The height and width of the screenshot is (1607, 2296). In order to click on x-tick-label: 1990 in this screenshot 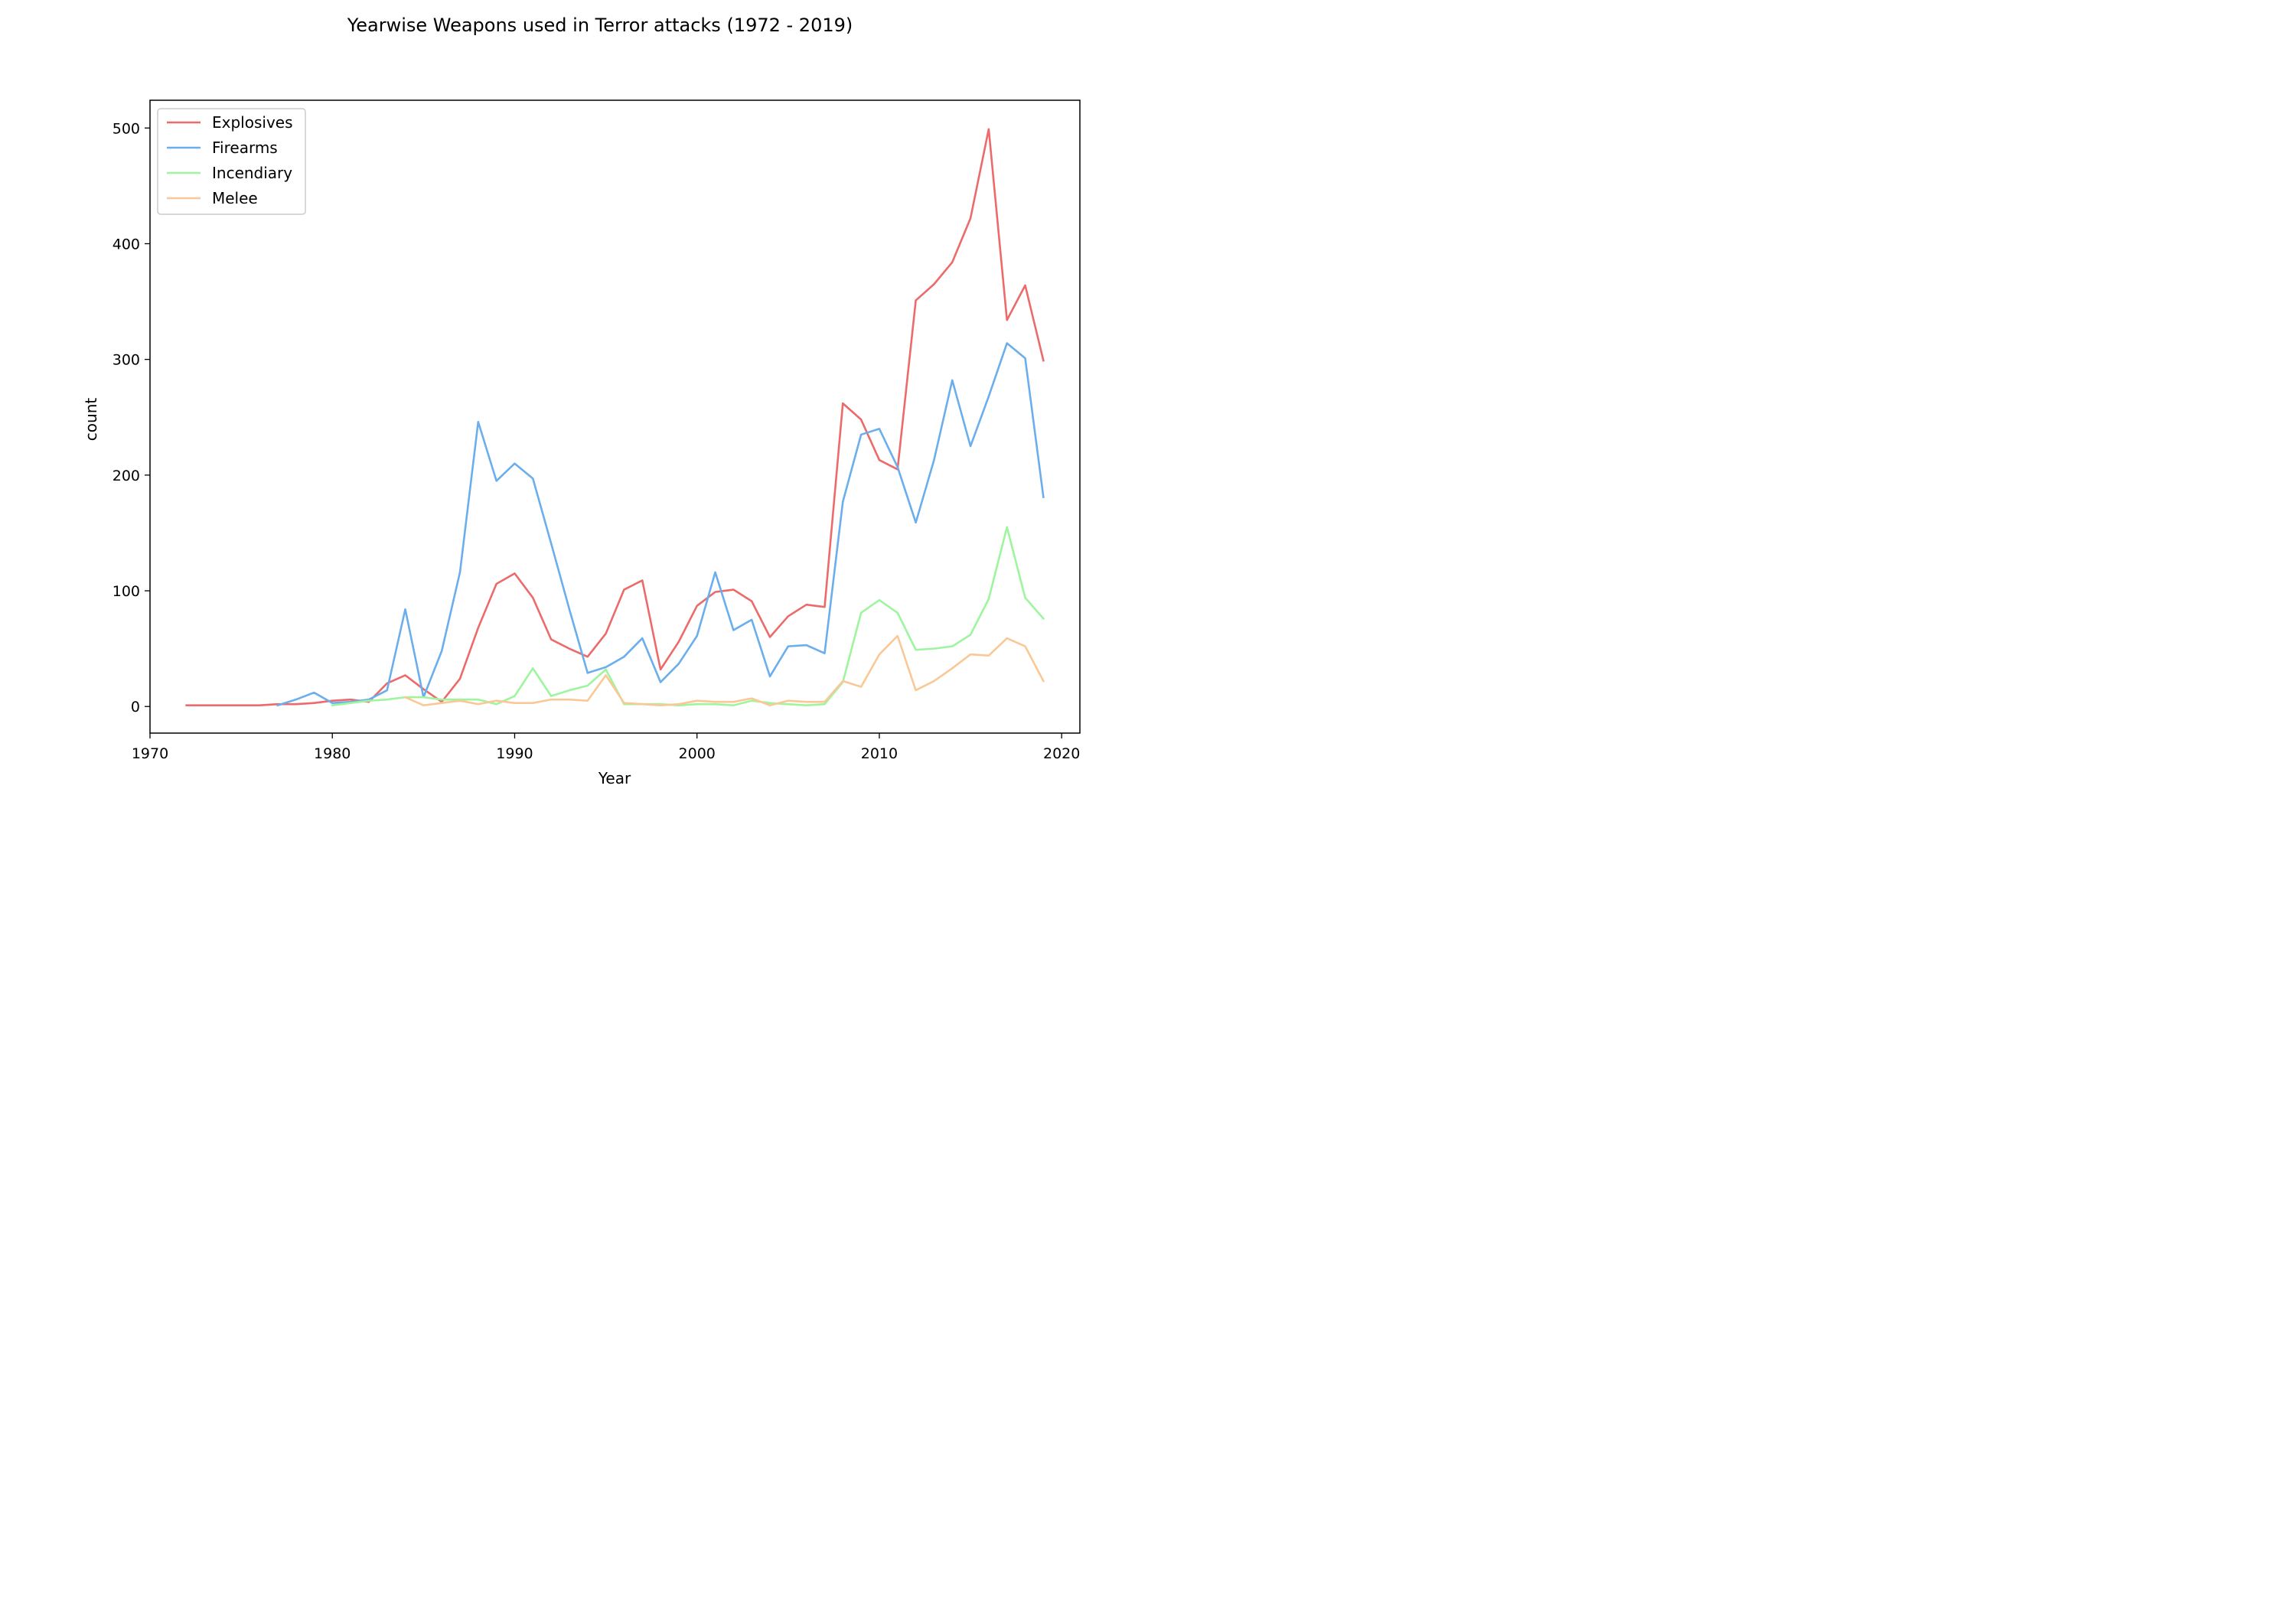, I will do `click(514, 753)`.